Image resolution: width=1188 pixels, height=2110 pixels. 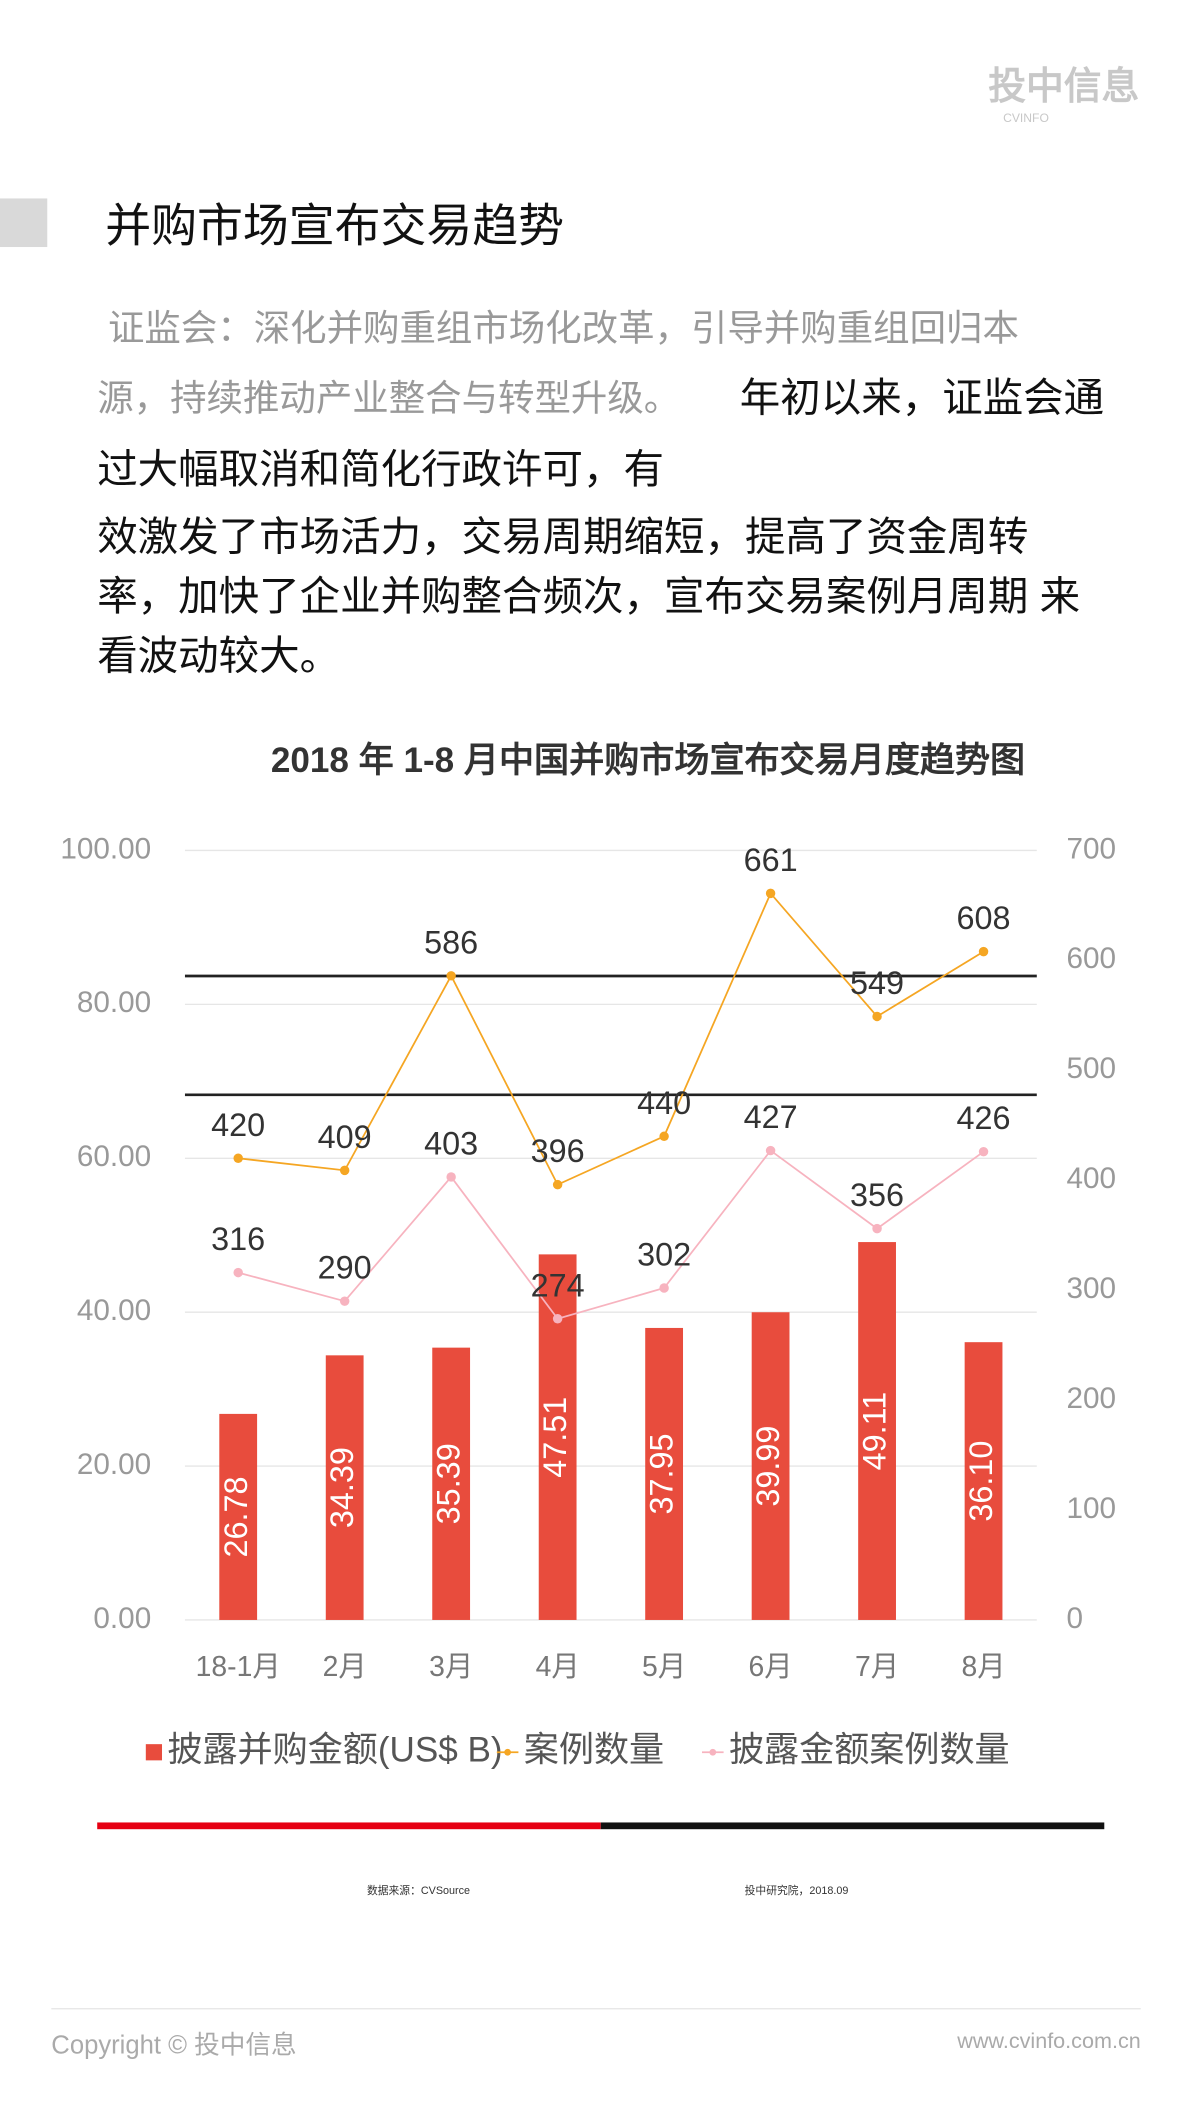 I want to click on divider-black, so click(x=852, y=1826).